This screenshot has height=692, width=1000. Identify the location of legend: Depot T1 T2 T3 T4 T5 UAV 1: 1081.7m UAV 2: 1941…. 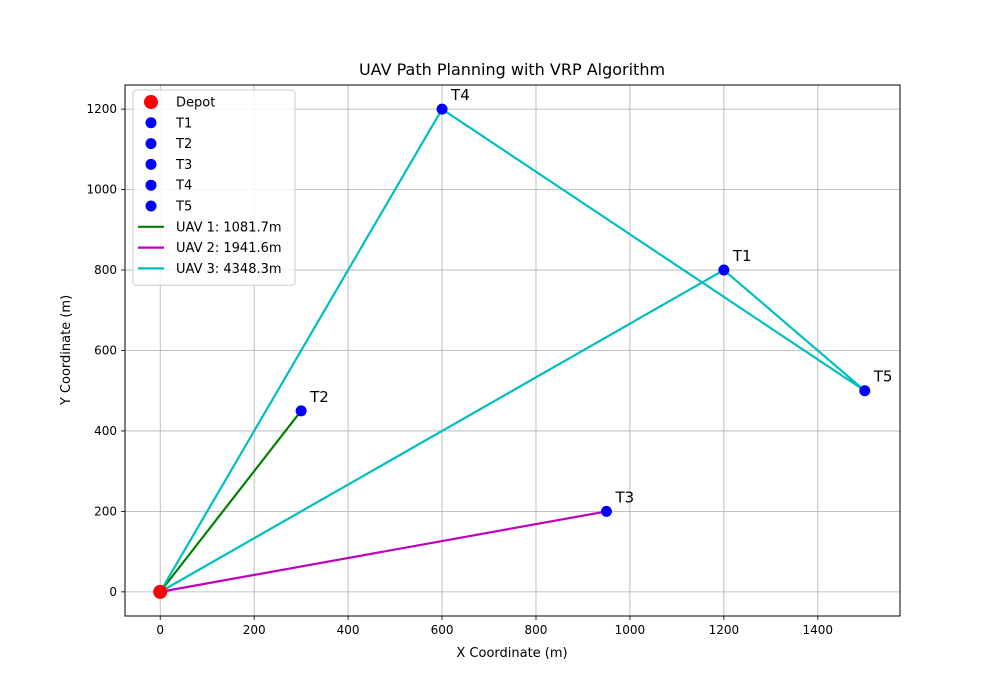
(214, 187).